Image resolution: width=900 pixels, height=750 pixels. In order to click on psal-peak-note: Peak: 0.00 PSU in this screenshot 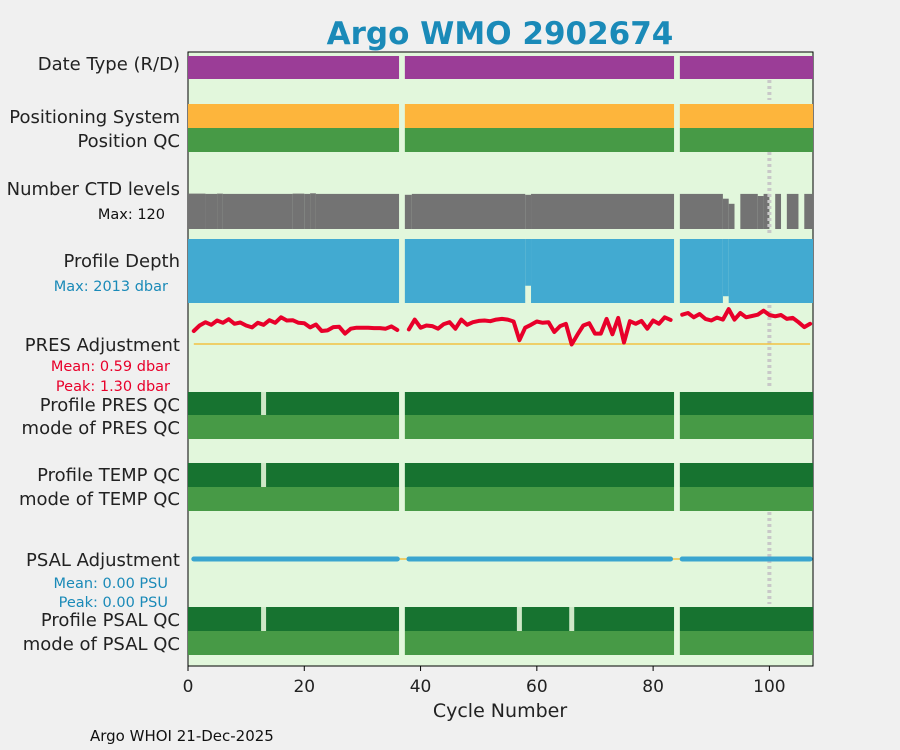, I will do `click(113, 603)`.